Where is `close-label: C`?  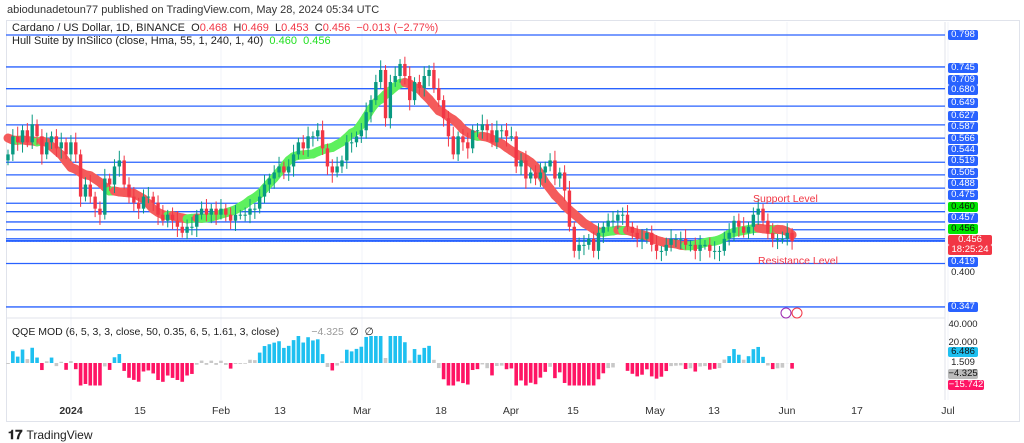
close-label: C is located at coordinates (318, 28).